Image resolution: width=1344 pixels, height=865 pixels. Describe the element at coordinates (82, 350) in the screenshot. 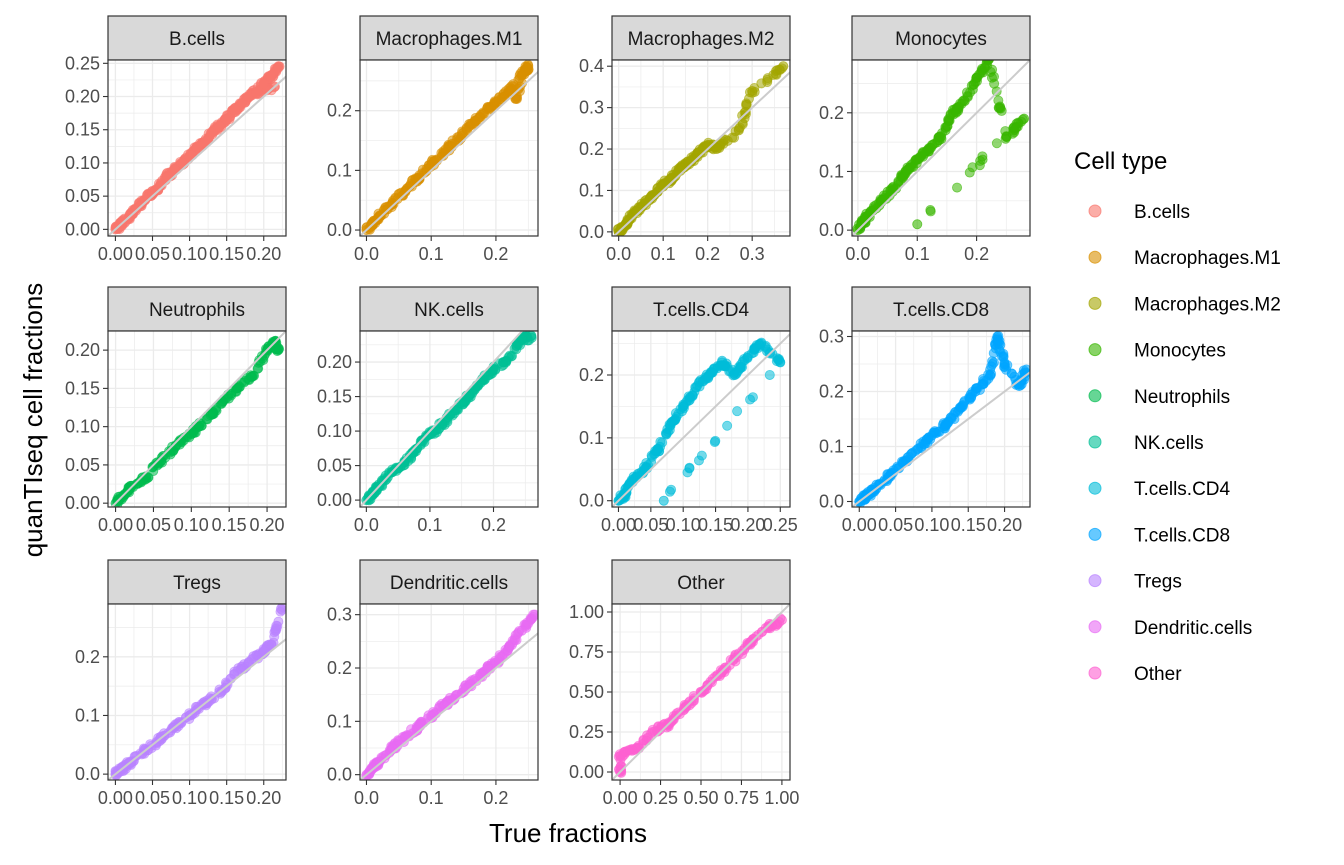

I see `y-tick-label-neutrophils: 0.20` at that location.